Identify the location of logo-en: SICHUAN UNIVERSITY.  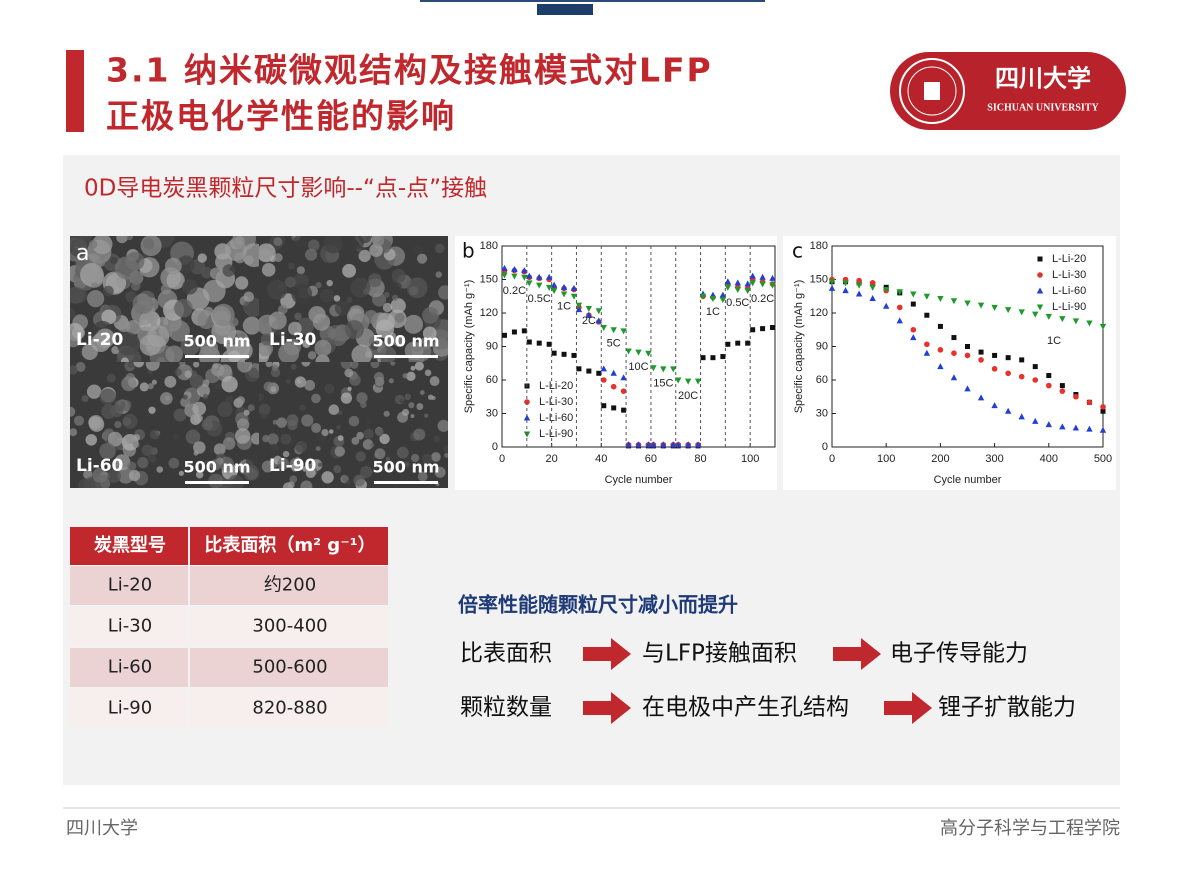
(1043, 107).